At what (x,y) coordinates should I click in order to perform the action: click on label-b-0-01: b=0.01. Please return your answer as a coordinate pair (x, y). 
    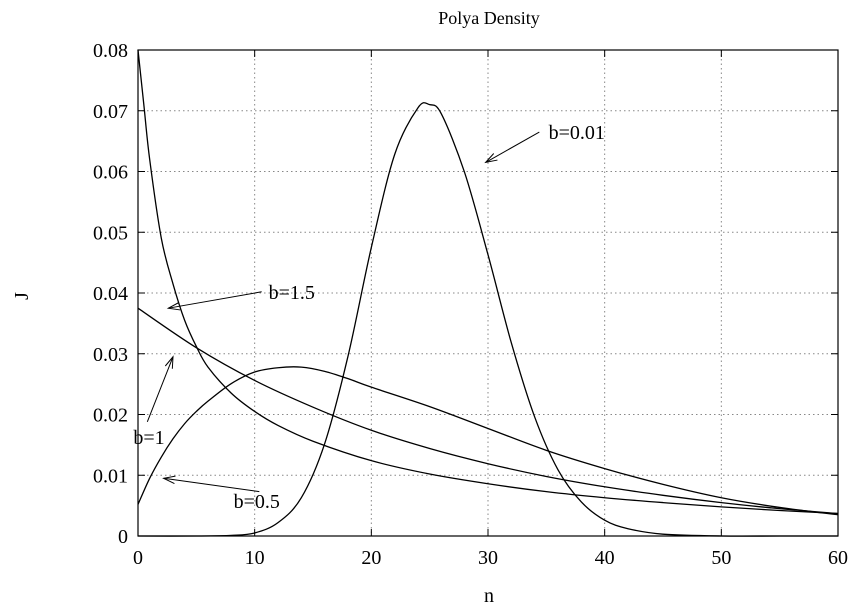
    Looking at the image, I should click on (577, 133).